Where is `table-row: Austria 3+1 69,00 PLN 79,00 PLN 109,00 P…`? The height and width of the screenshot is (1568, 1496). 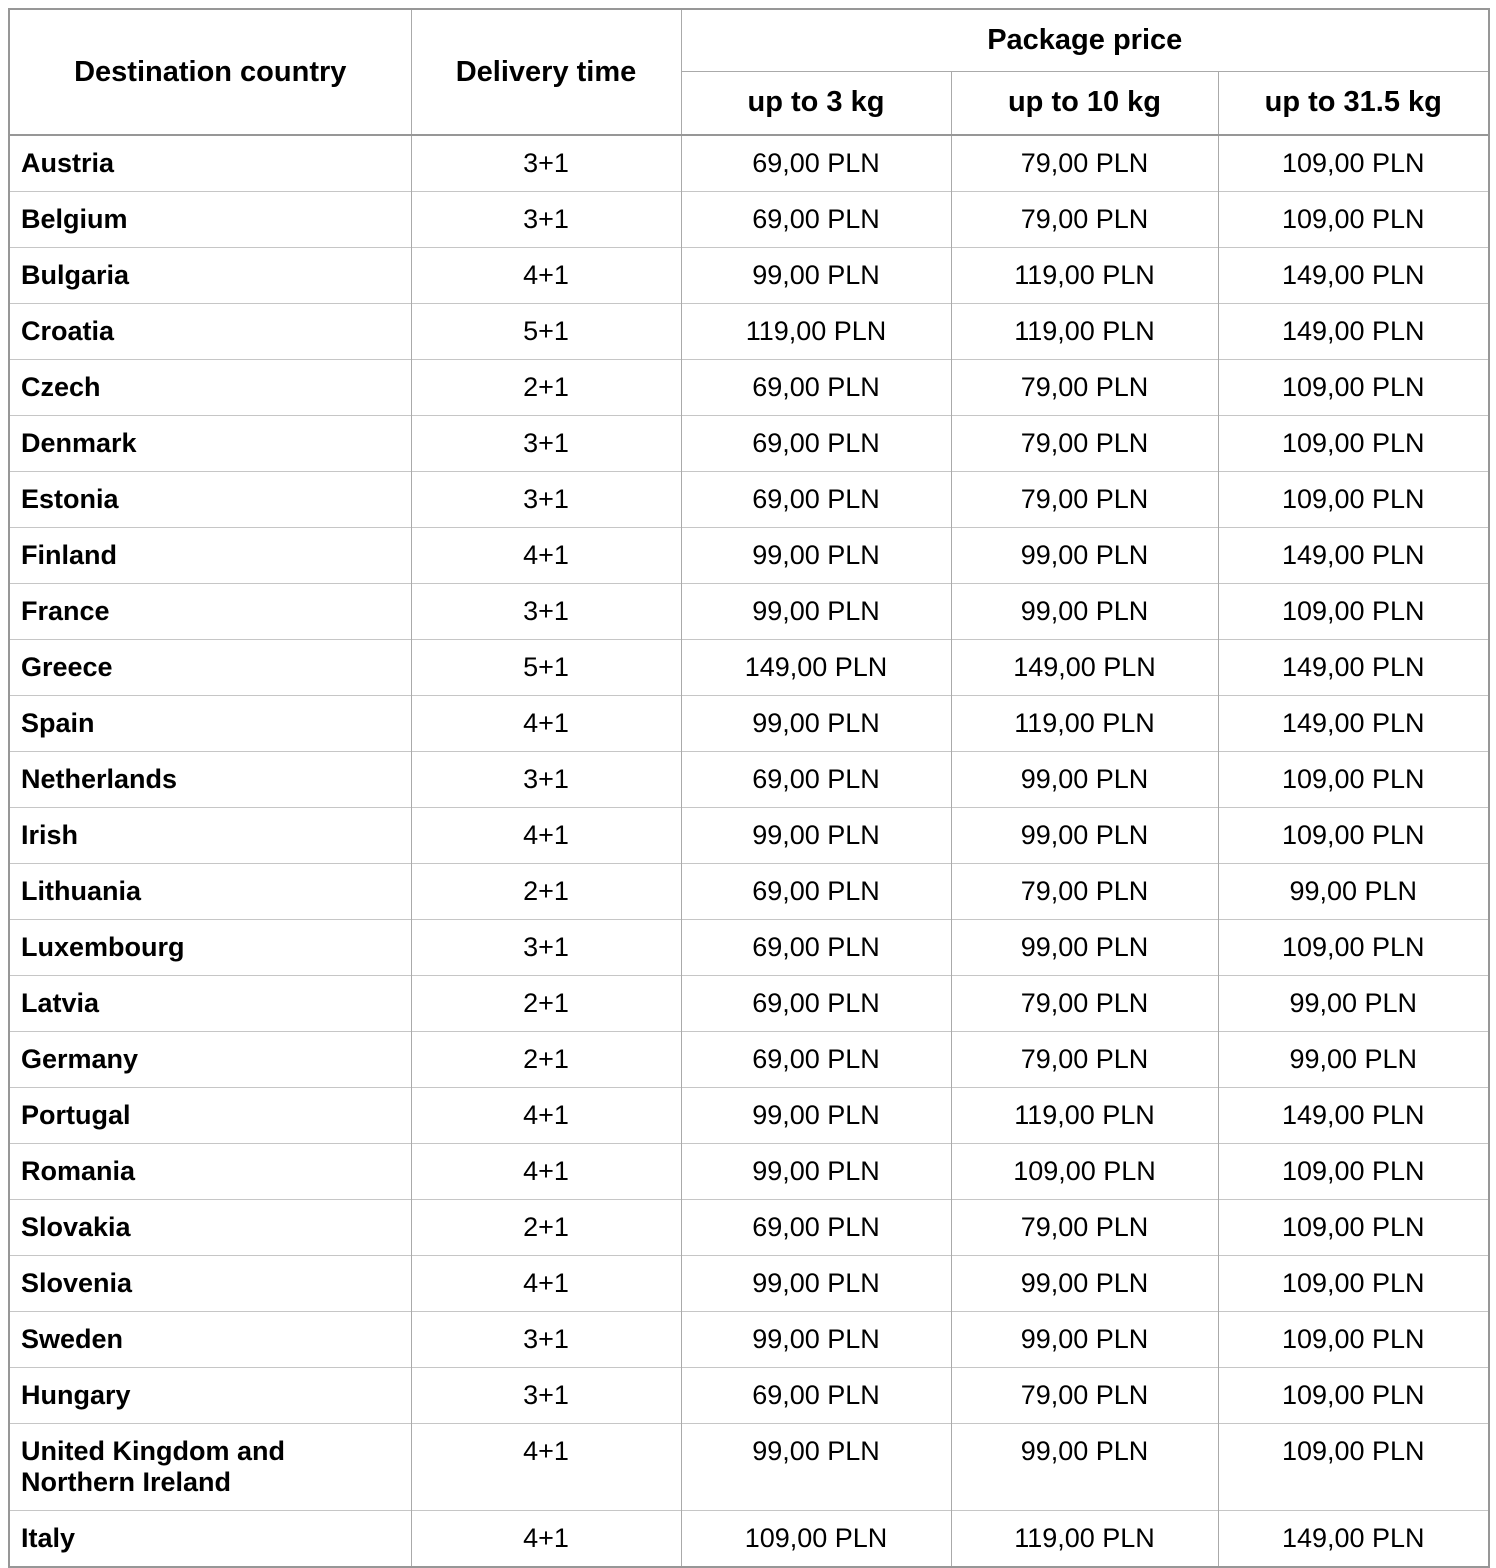 table-row: Austria 3+1 69,00 PLN 79,00 PLN 109,00 P… is located at coordinates (748, 163).